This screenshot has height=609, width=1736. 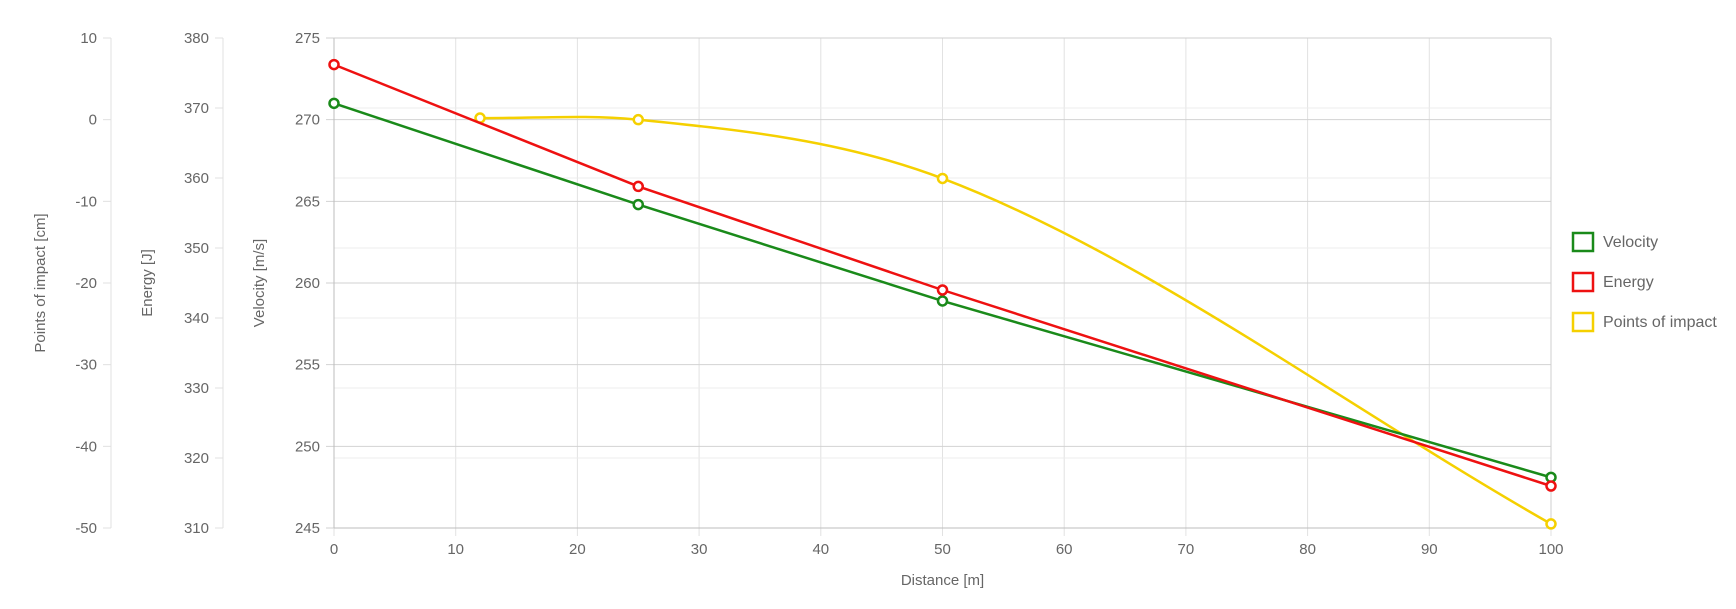 I want to click on x-tick-label: 60, so click(x=1064, y=549).